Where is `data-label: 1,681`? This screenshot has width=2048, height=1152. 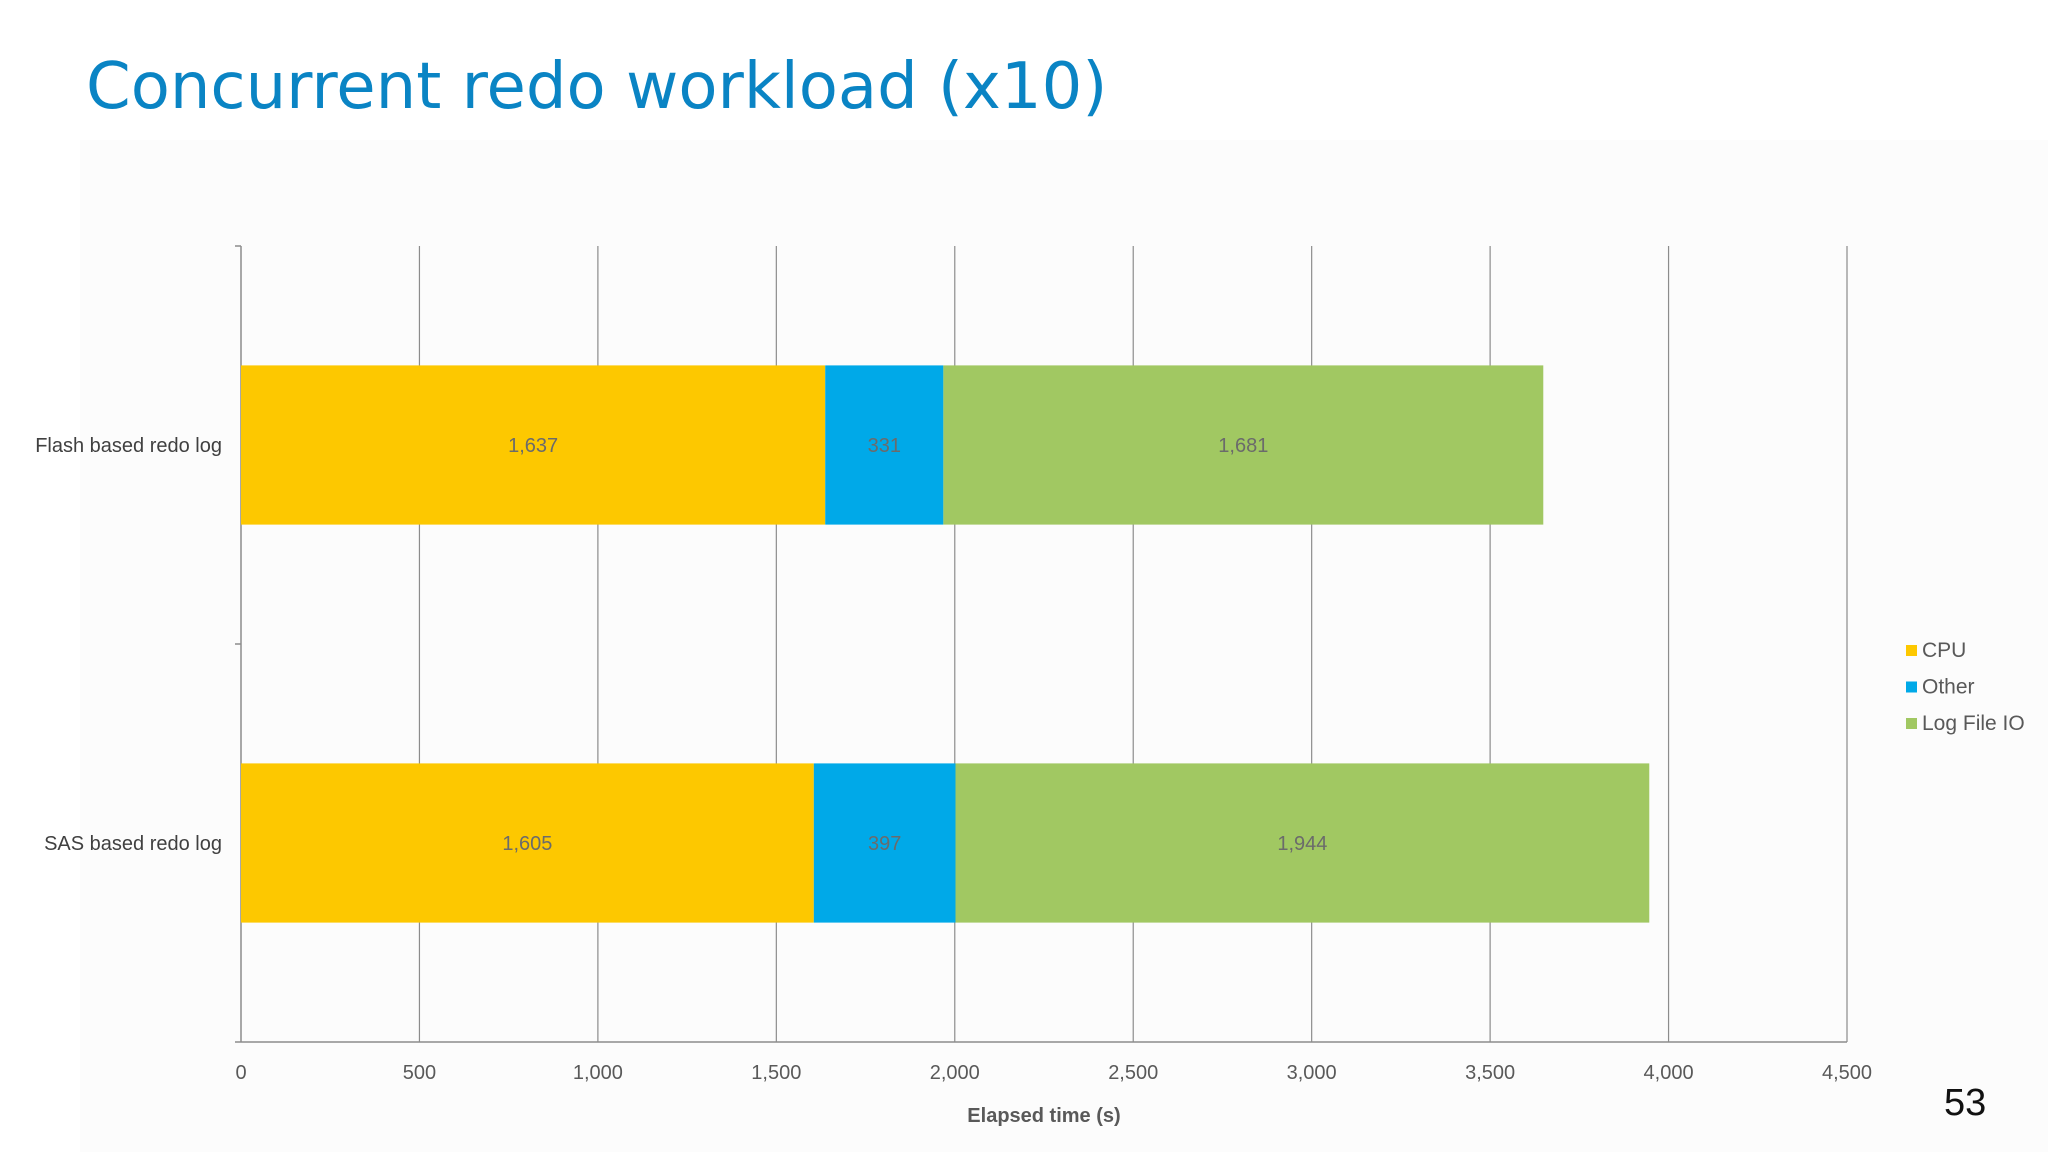 data-label: 1,681 is located at coordinates (1243, 446).